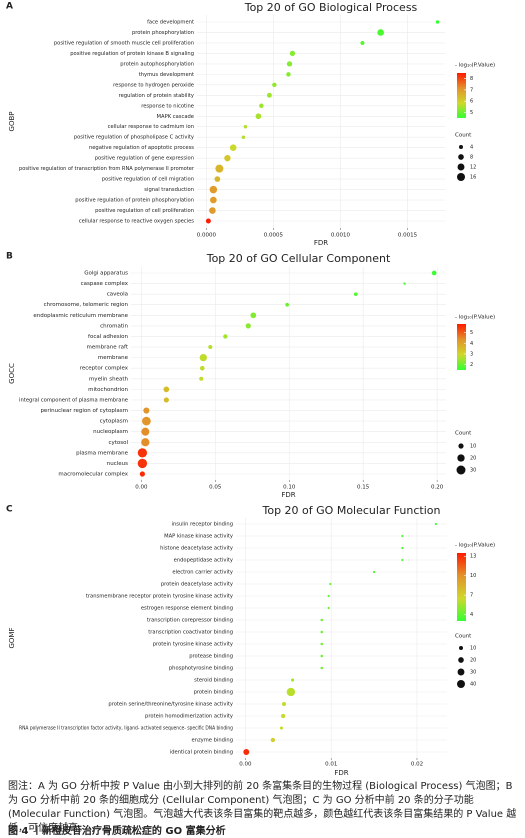  What do you see at coordinates (169, 190) in the screenshot?
I see `category-label: signal transduction` at bounding box center [169, 190].